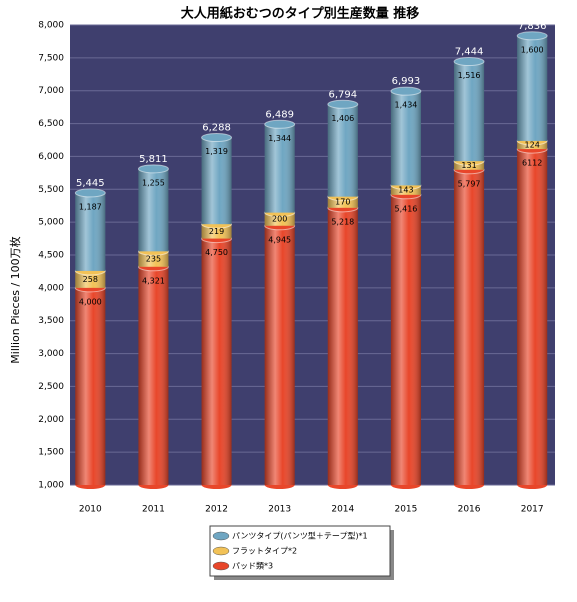 The image size is (577, 602). I want to click on total-label: 6,489, so click(279, 114).